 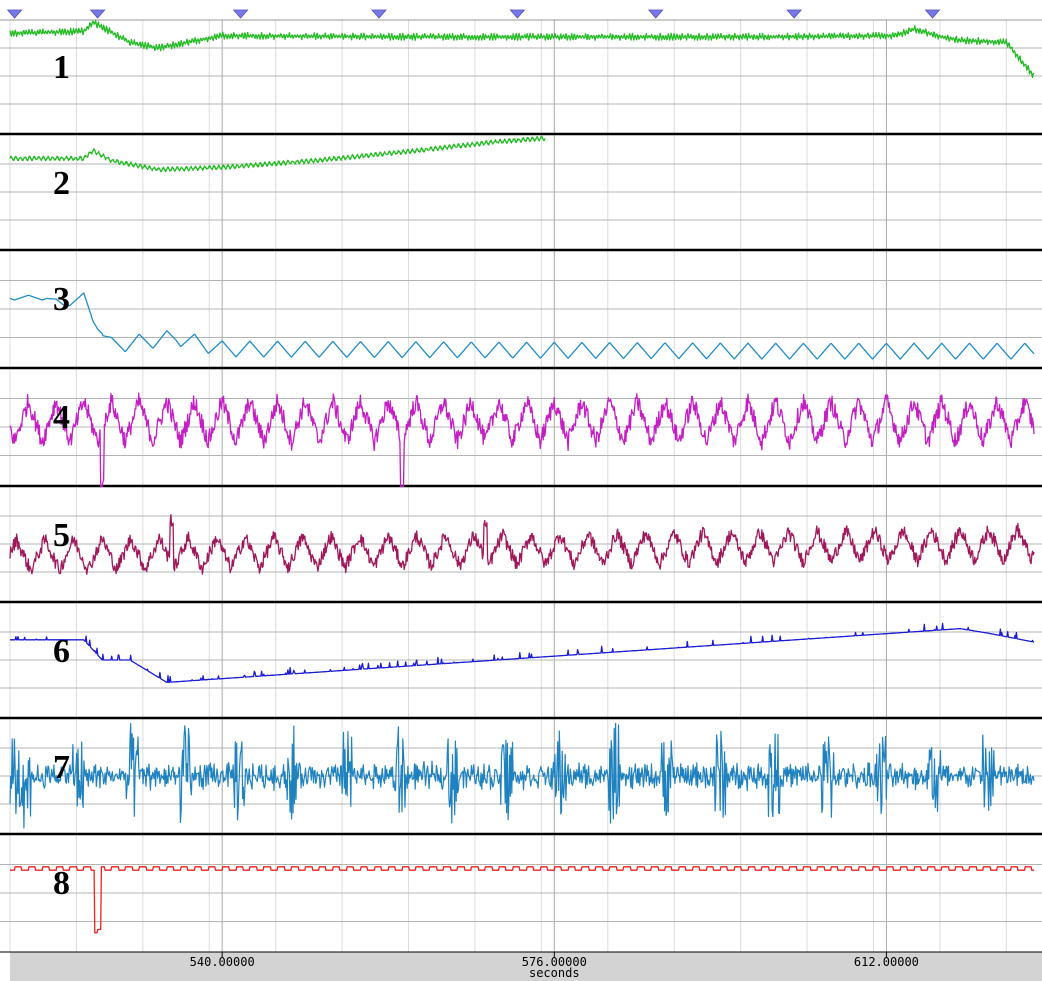 I want to click on x-axis-band, so click(x=526, y=966).